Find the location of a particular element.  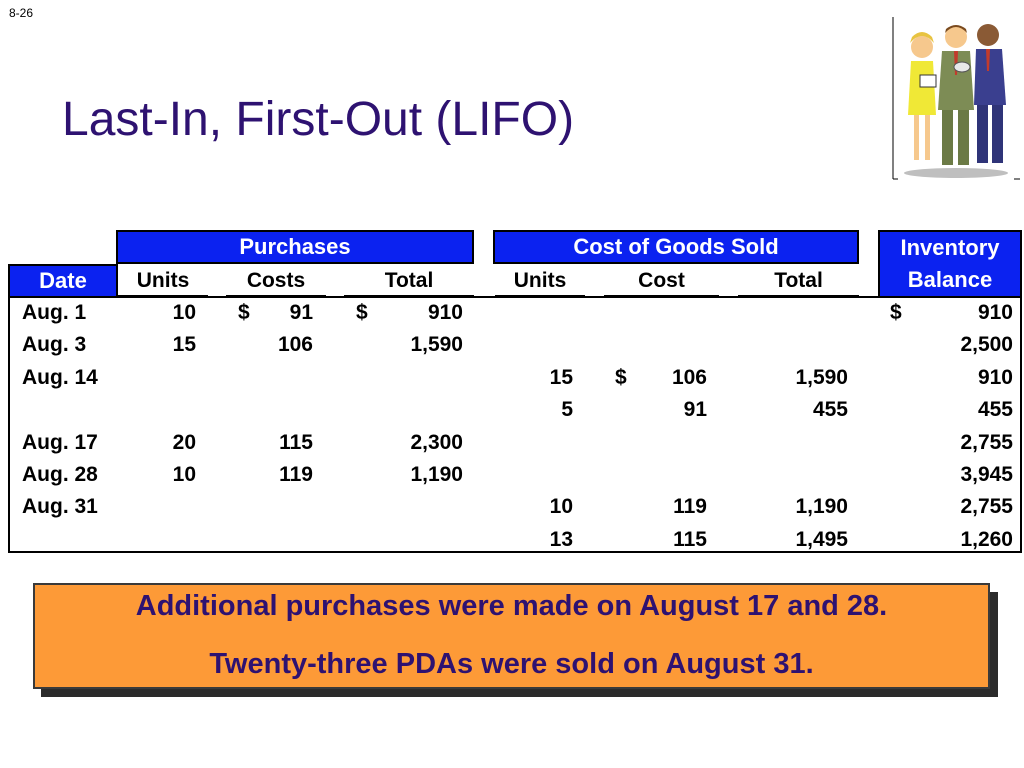

cell-p-total: 1,190 is located at coordinates (436, 474).